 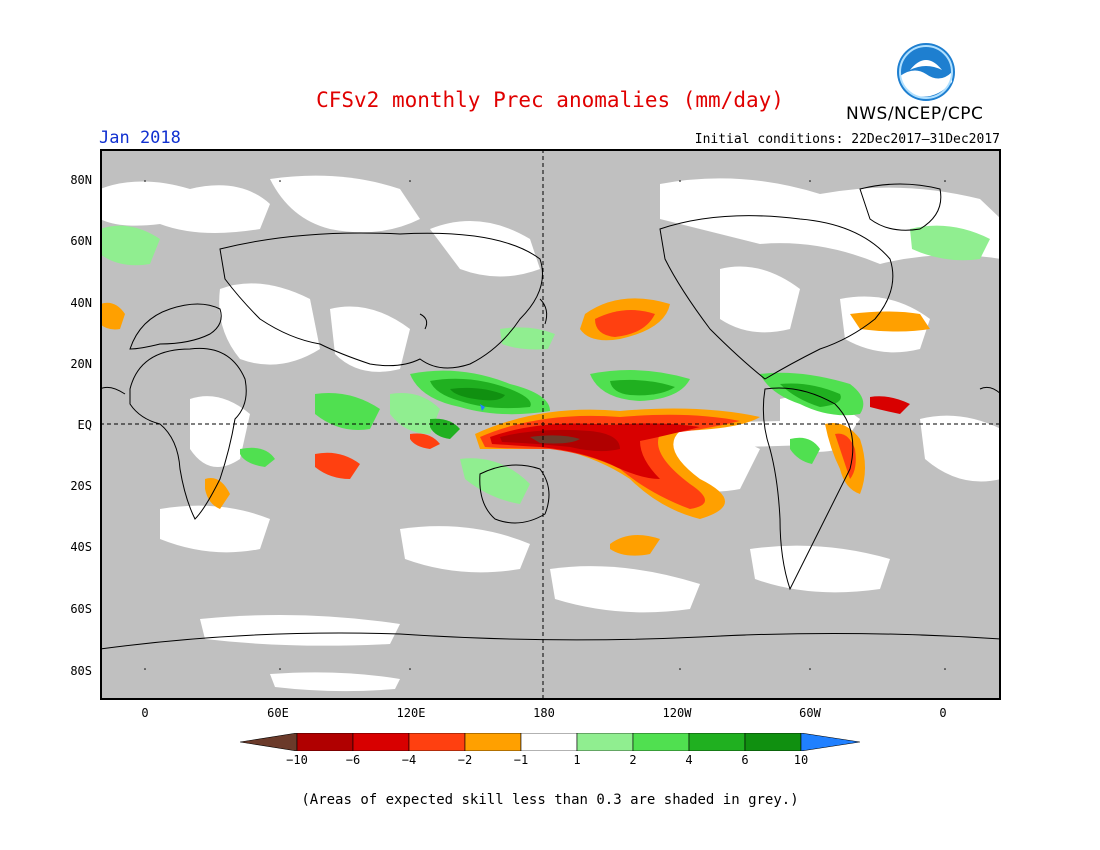 I want to click on australia-outline, so click(x=514, y=494).